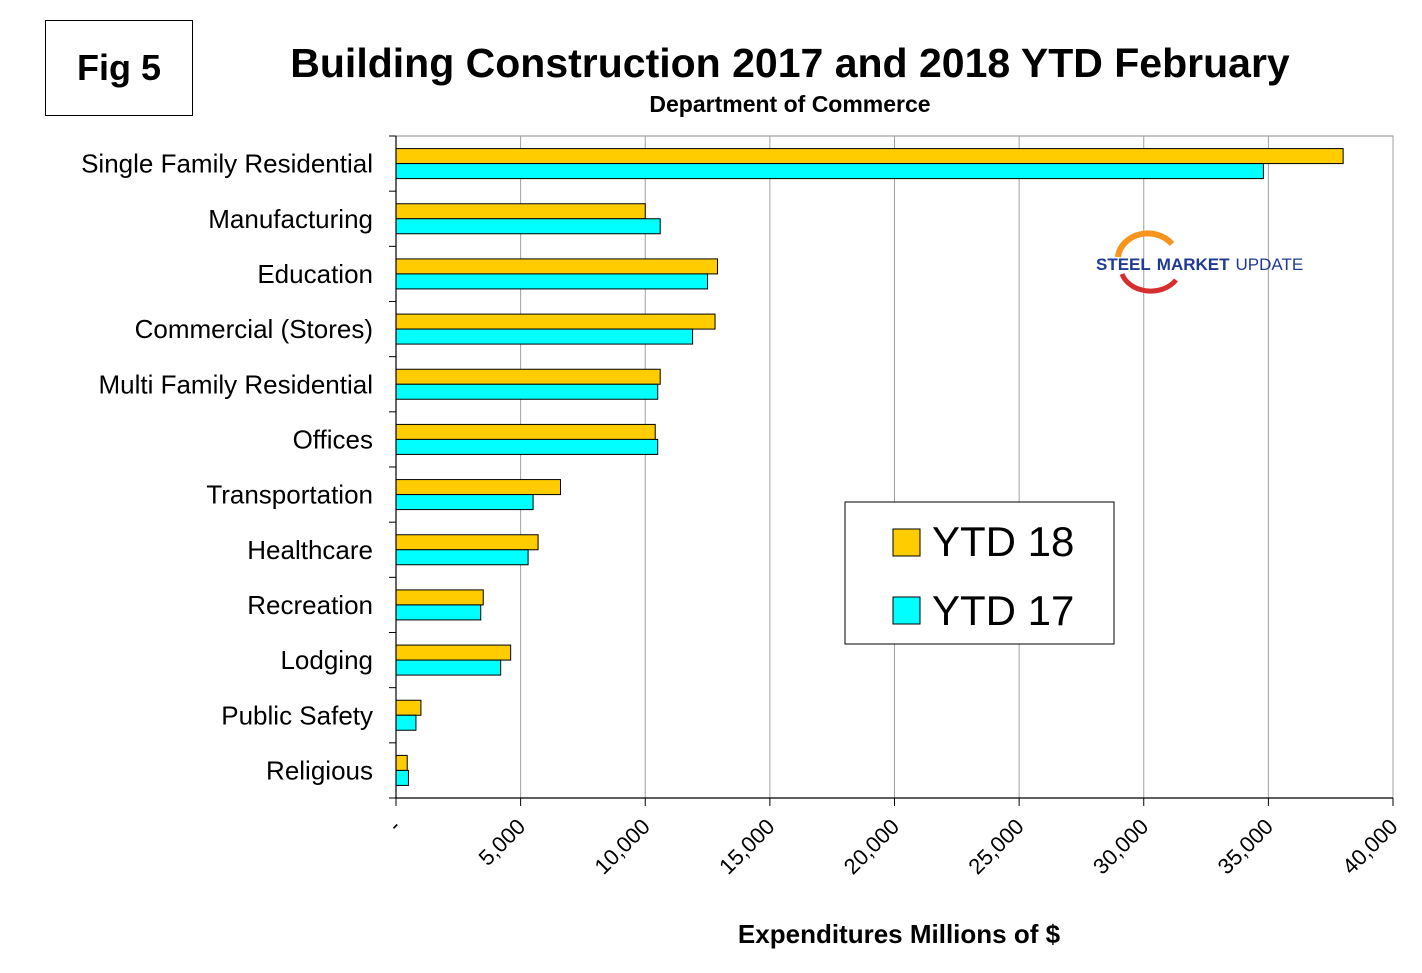 The width and height of the screenshot is (1422, 973). What do you see at coordinates (906, 610) in the screenshot?
I see `legend-swatch-ytd17` at bounding box center [906, 610].